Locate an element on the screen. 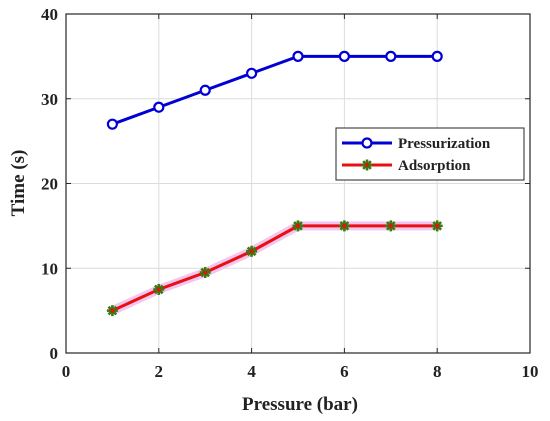 The image size is (550, 421). x-tick-label: 6 is located at coordinates (344, 371).